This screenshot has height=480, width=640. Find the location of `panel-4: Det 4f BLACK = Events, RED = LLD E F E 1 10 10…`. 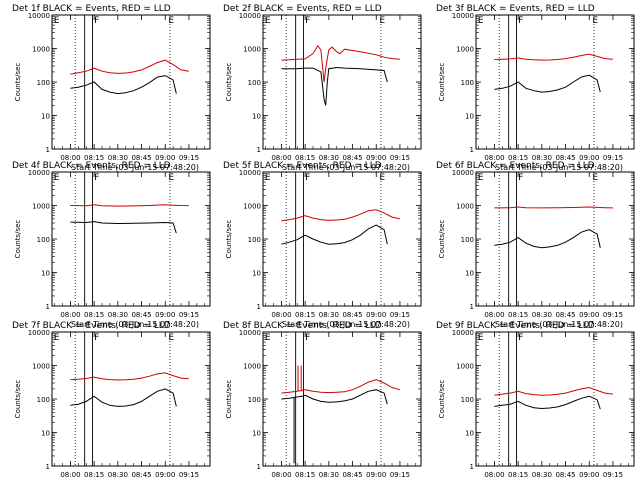

panel-4: Det 4f BLACK = Events, RED = LLD E F E 1 10 10… is located at coordinates (111, 245).